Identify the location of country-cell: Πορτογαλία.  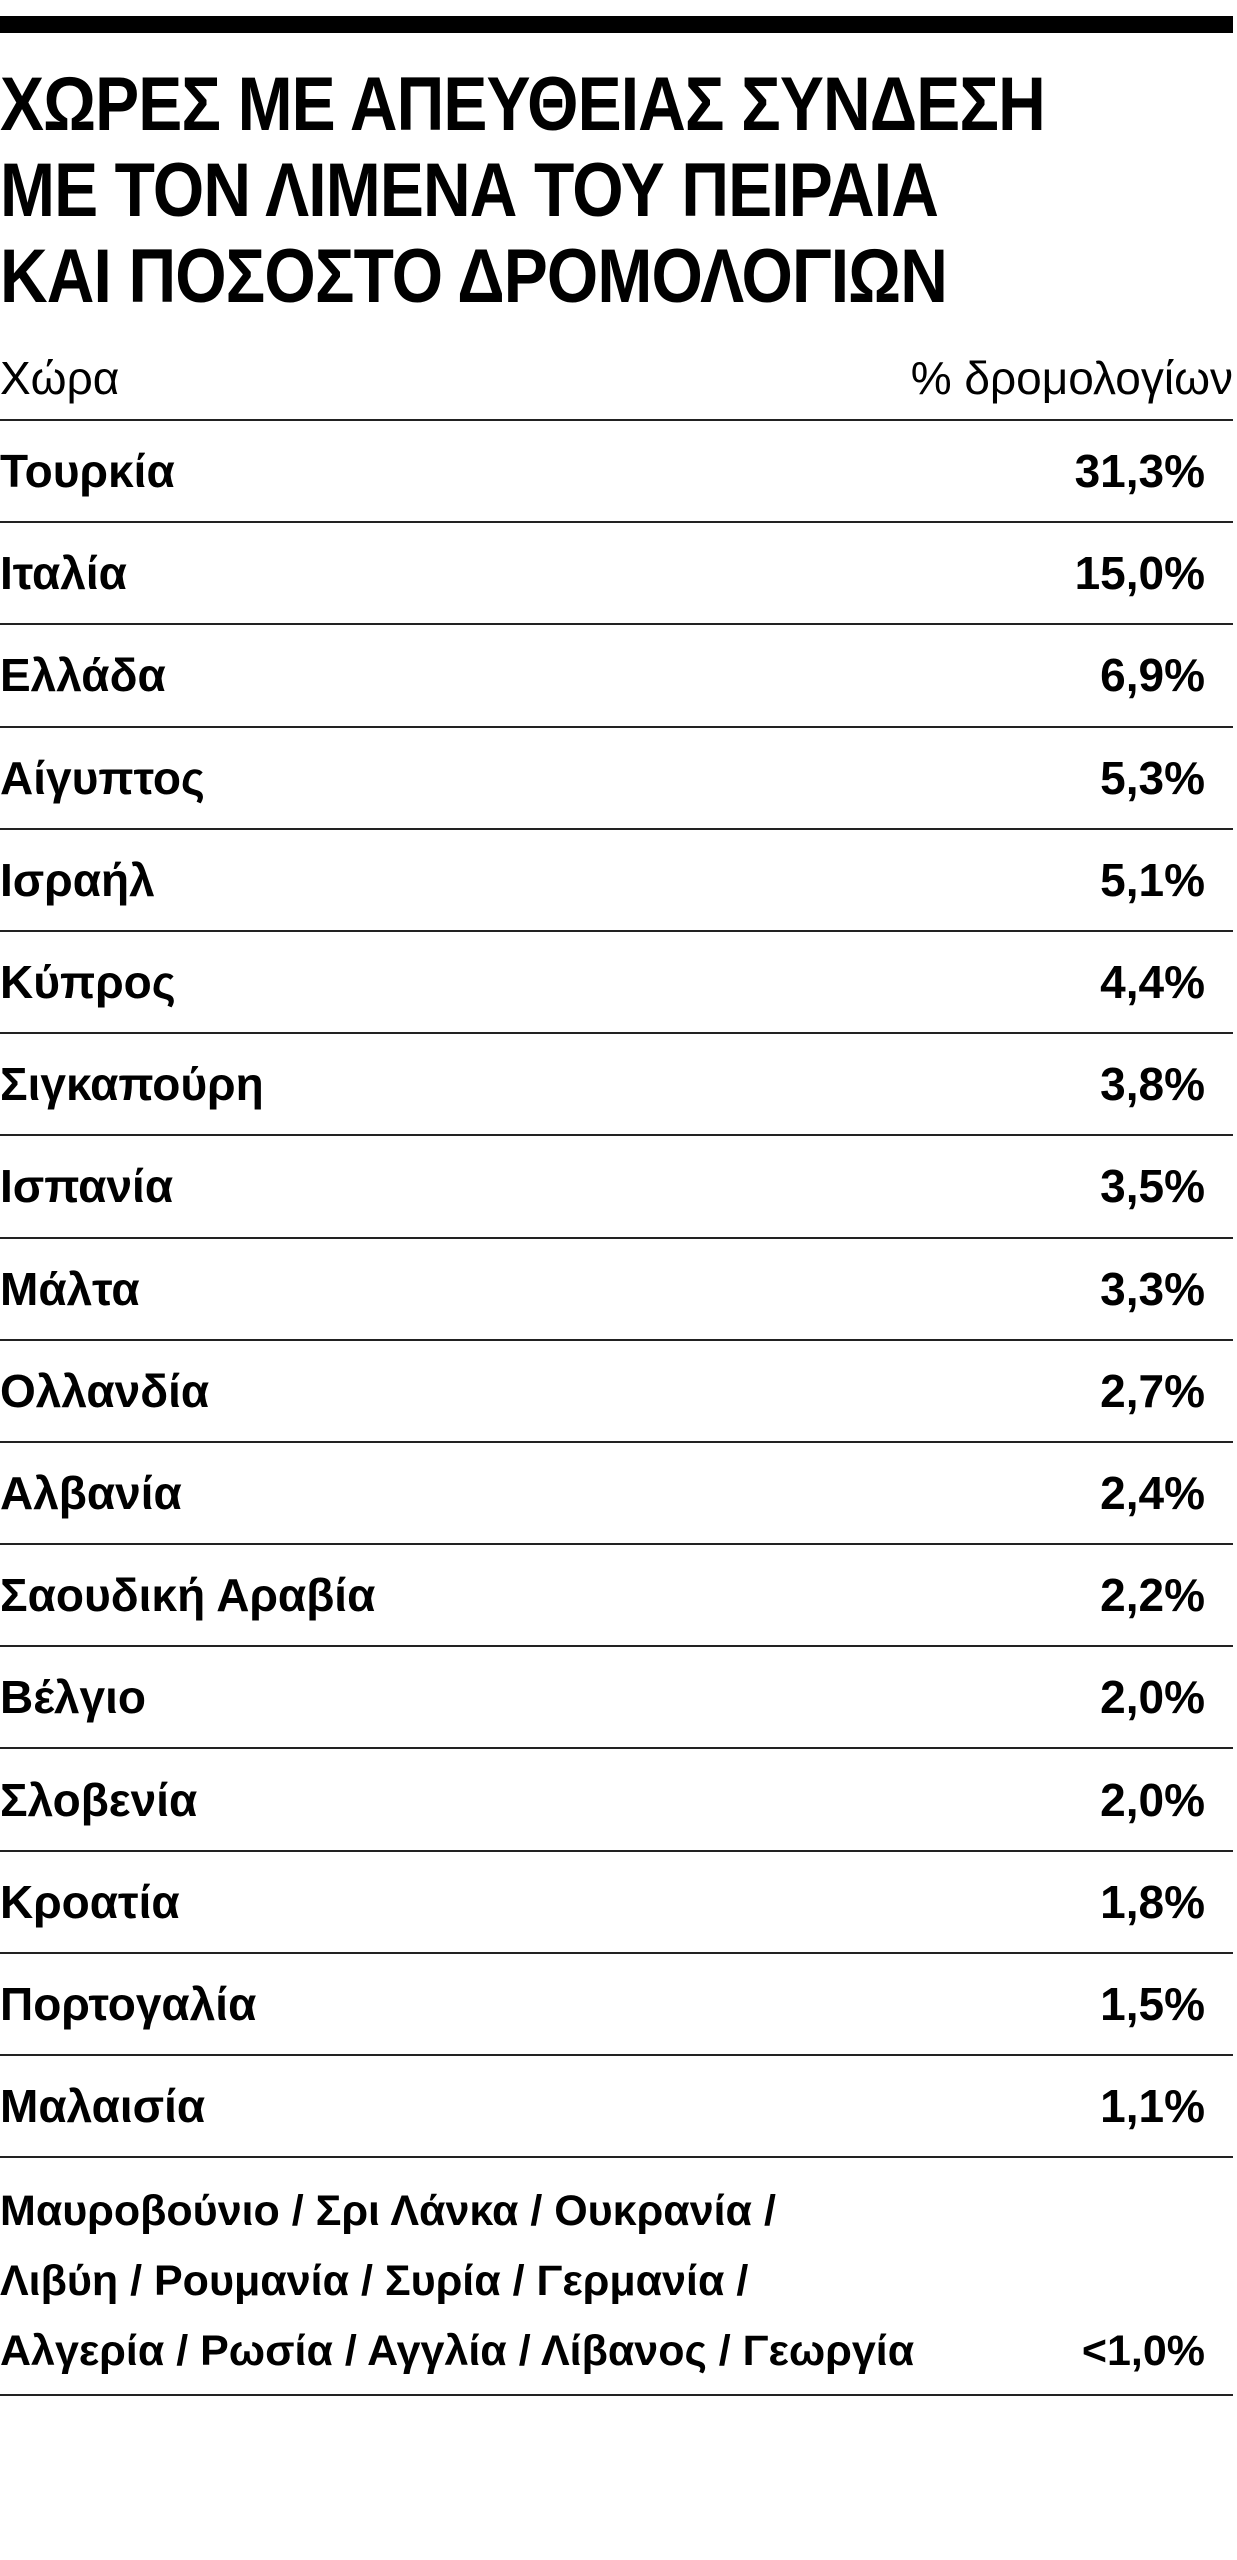
(128, 2003).